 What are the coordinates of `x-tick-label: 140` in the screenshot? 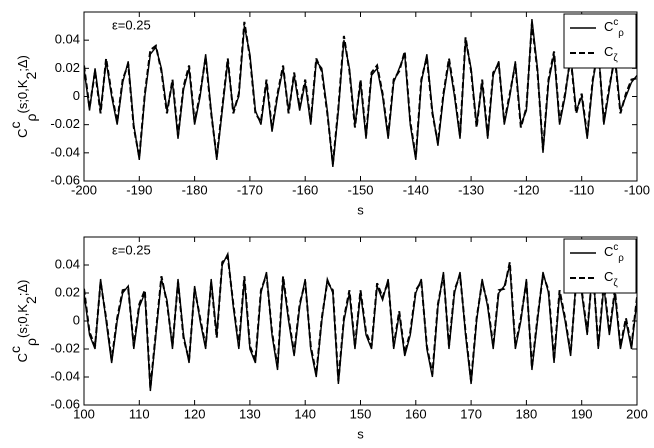 It's located at (305, 413).